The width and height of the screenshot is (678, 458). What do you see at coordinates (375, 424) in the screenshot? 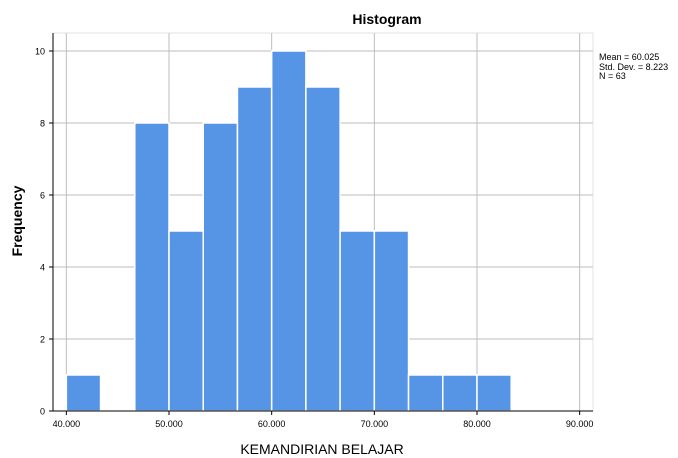
I see `x-tick-label: 70.000` at bounding box center [375, 424].